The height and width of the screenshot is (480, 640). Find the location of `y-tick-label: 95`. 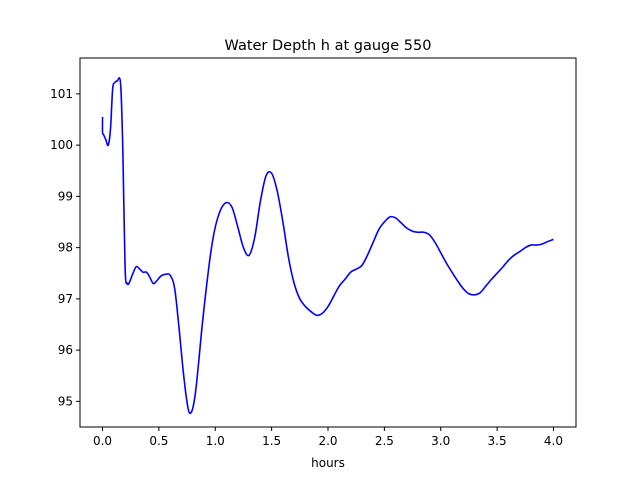

y-tick-label: 95 is located at coordinates (65, 401).